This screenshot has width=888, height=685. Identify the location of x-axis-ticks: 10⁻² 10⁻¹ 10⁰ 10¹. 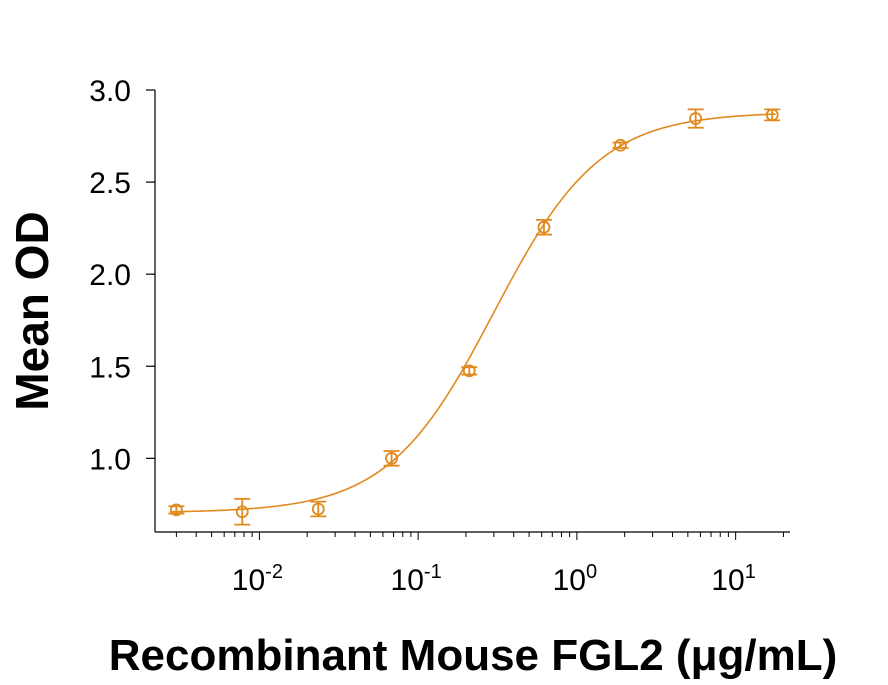
(479, 564).